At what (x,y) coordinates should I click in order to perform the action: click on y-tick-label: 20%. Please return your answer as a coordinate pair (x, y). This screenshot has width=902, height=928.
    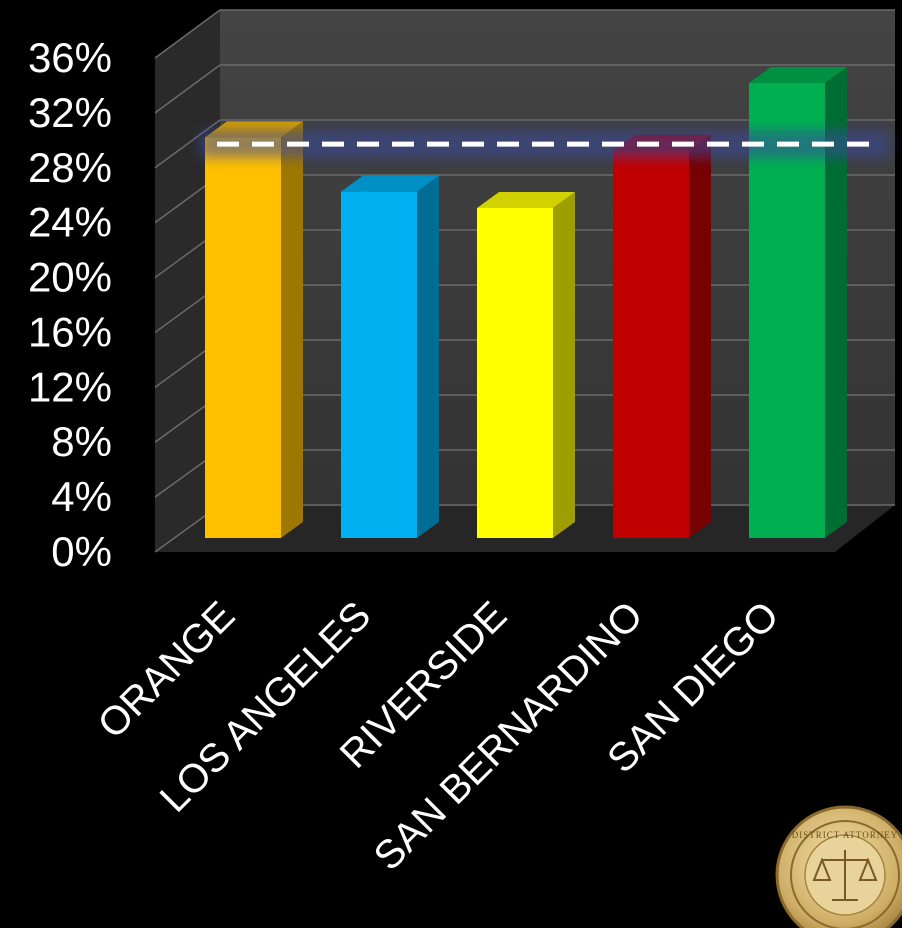
    Looking at the image, I should click on (70, 277).